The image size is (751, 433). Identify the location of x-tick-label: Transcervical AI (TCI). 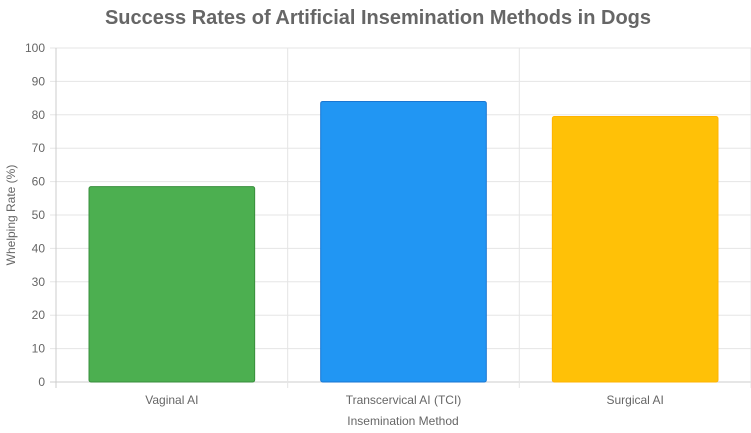
(404, 400).